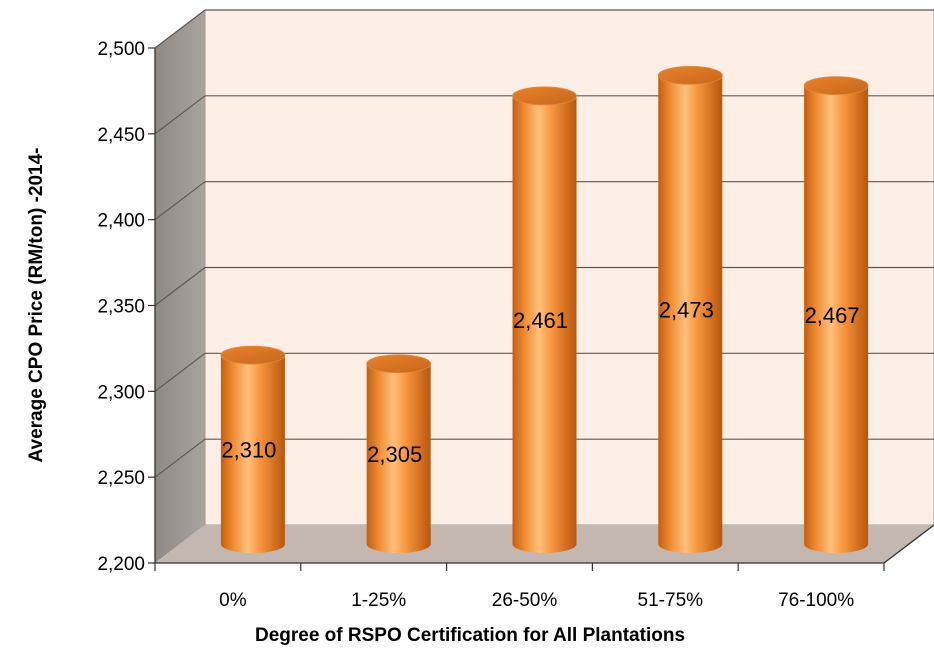 This screenshot has height=655, width=934. I want to click on bar-0%, so click(252, 454).